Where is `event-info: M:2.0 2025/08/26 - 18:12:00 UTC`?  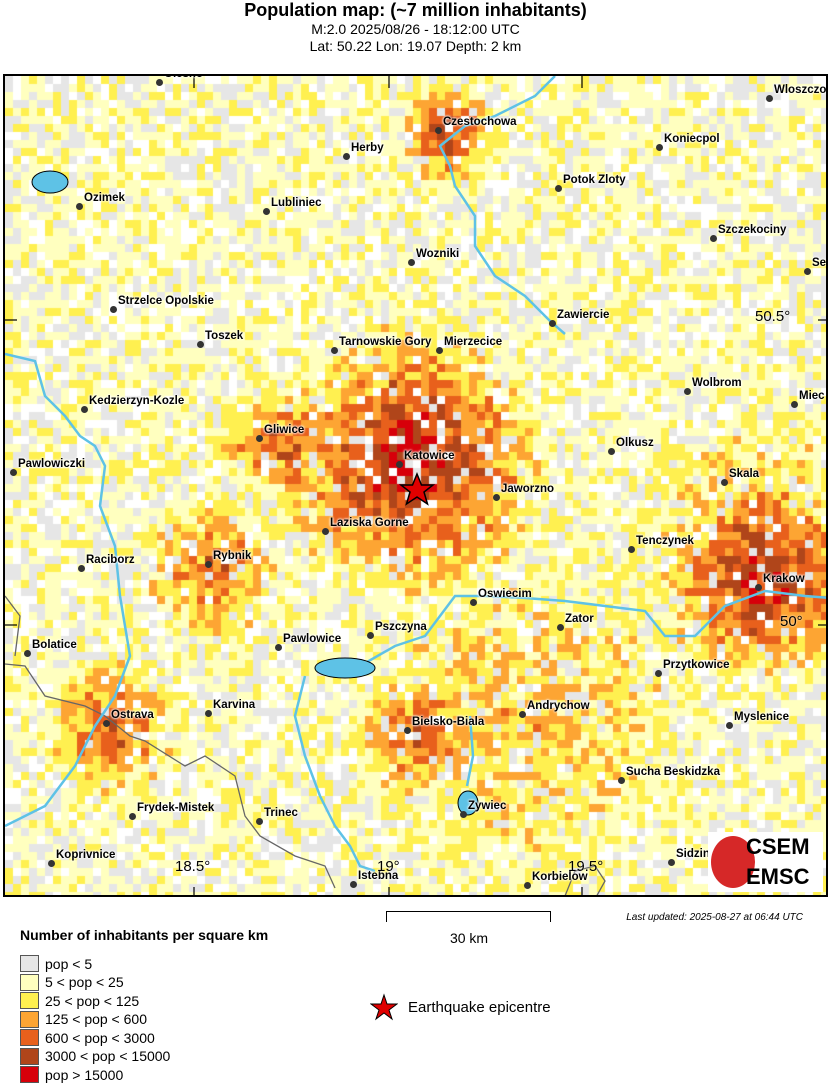 event-info: M:2.0 2025/08/26 - 18:12:00 UTC is located at coordinates (415, 29).